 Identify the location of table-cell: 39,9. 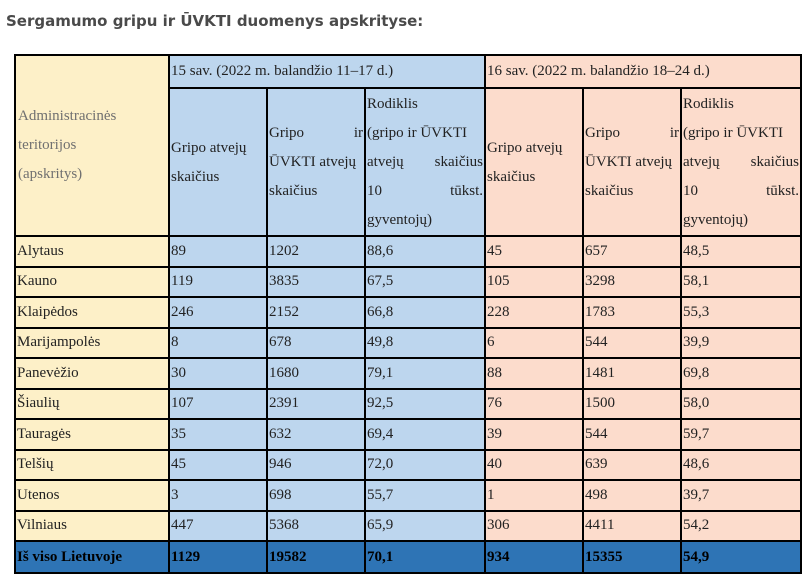
(741, 342).